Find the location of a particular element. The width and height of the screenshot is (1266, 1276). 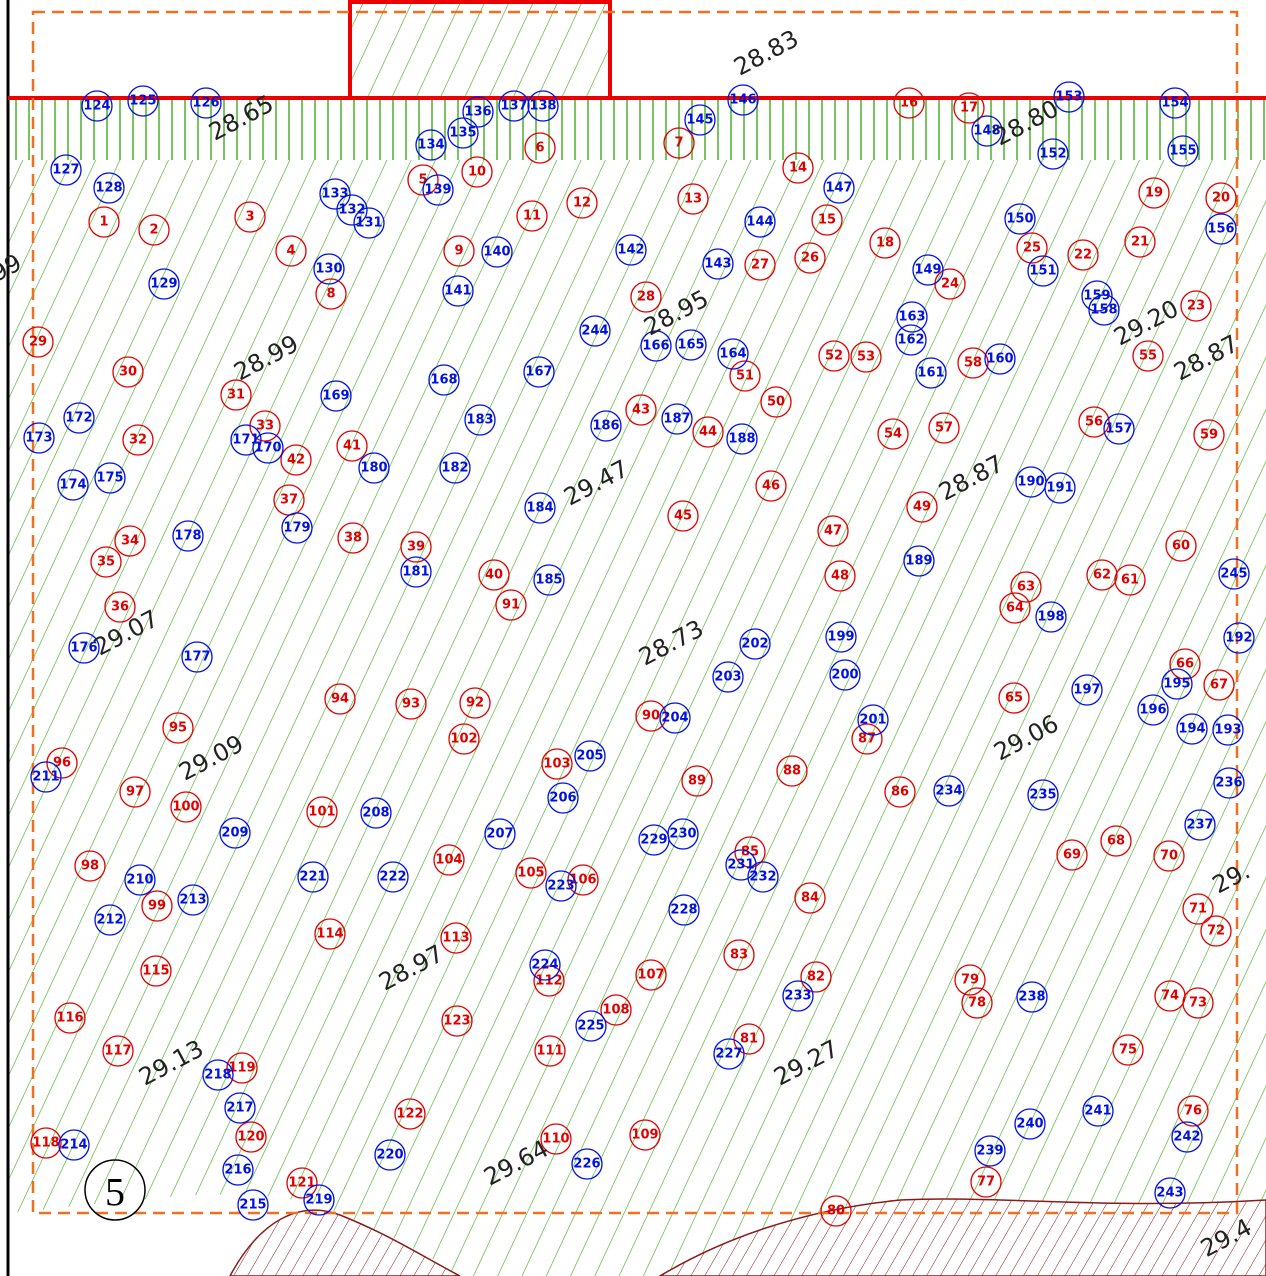

point-marker: 70 is located at coordinates (1169, 856).